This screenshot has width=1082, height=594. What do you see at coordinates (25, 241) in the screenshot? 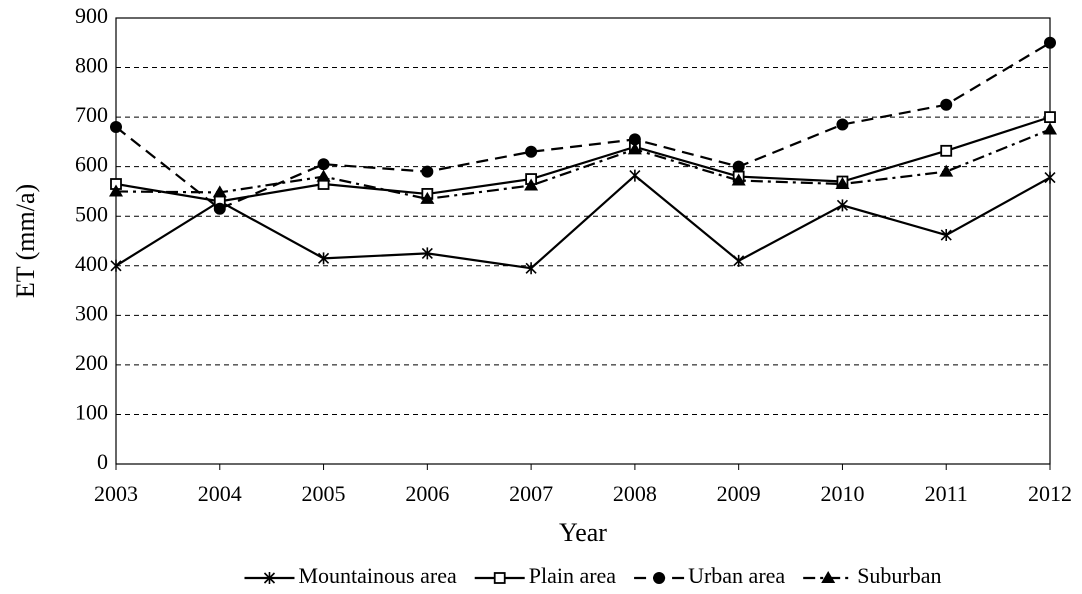
I see `y-axis-label: ET (mm/a)` at bounding box center [25, 241].